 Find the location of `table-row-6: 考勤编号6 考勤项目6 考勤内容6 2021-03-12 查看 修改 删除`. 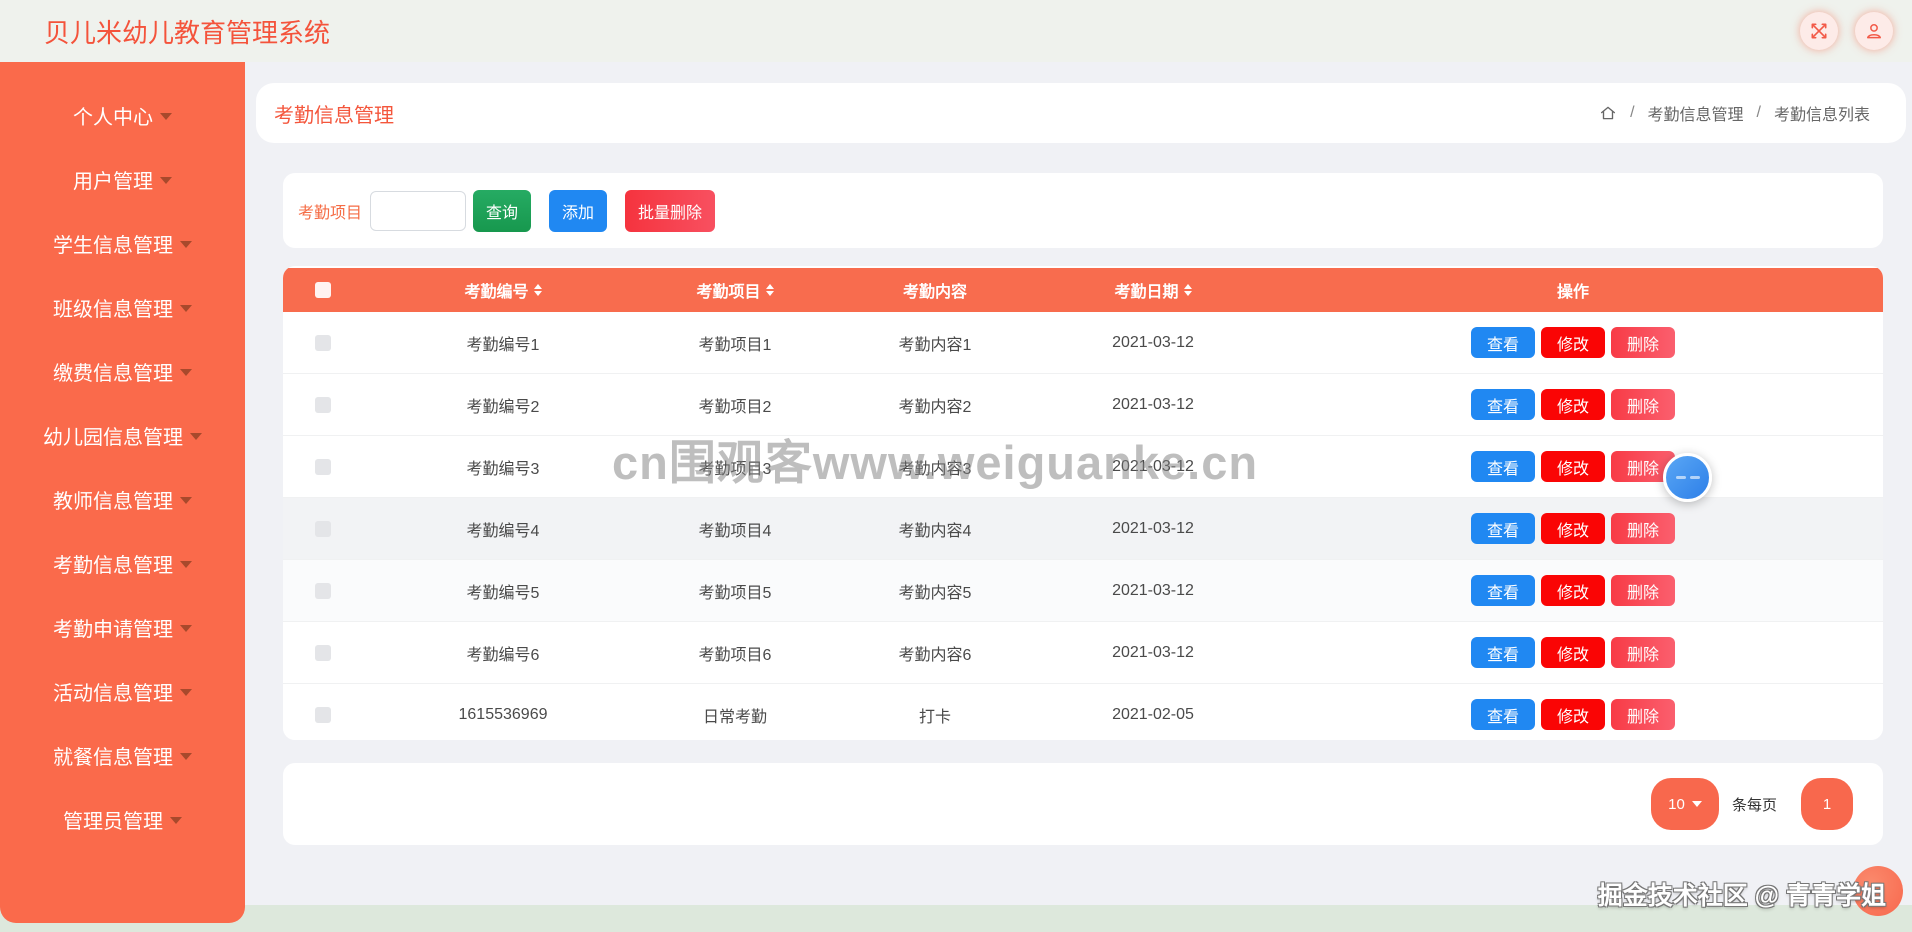

table-row-6: 考勤编号6 考勤项目6 考勤内容6 2021-03-12 查看 修改 删除 is located at coordinates (1083, 653).